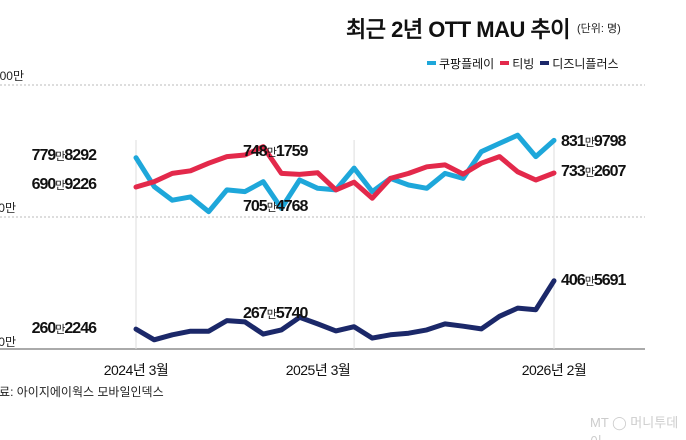  Describe the element at coordinates (64, 184) in the screenshot. I see `data-label: 690만9226` at that location.